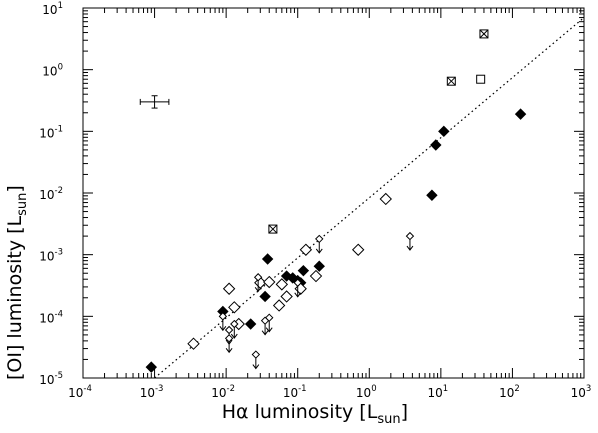 The width and height of the screenshot is (598, 433). Describe the element at coordinates (154, 102) in the screenshot. I see `error-bar-example` at that location.